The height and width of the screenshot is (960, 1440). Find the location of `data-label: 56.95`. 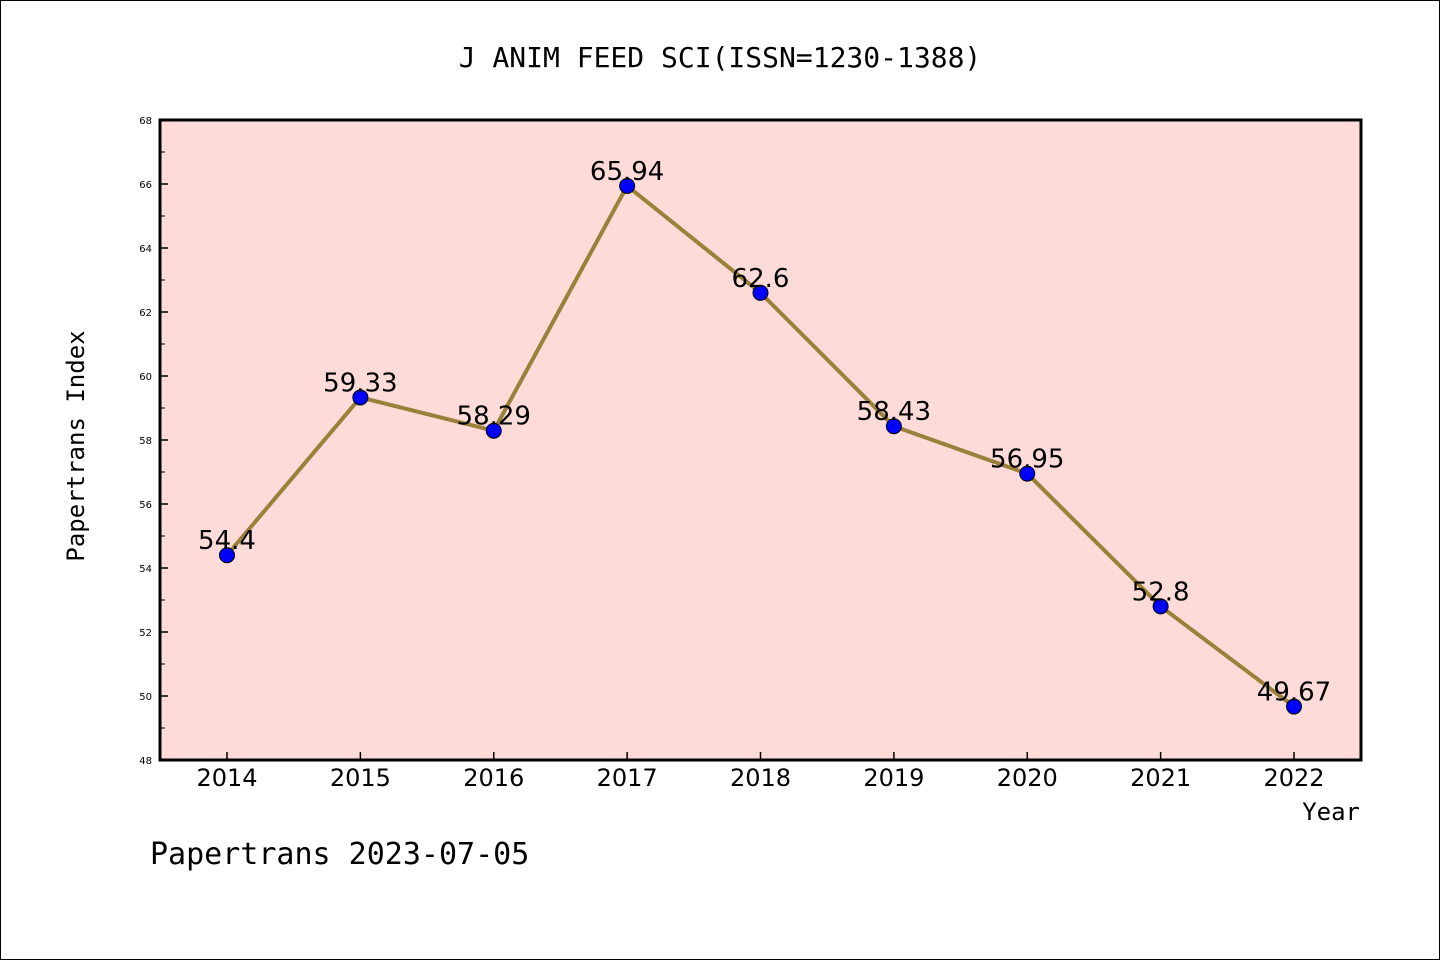

data-label: 56.95 is located at coordinates (1027, 460).